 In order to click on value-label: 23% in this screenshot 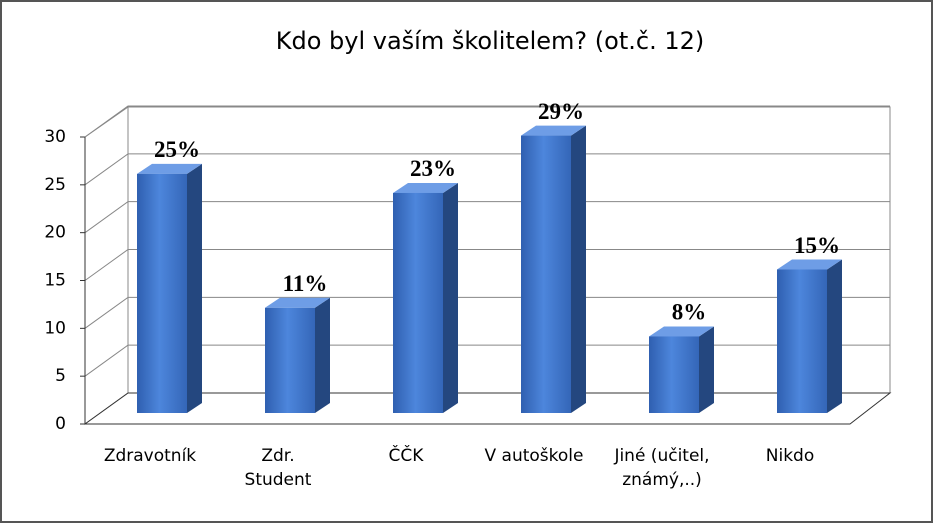, I will do `click(433, 168)`.